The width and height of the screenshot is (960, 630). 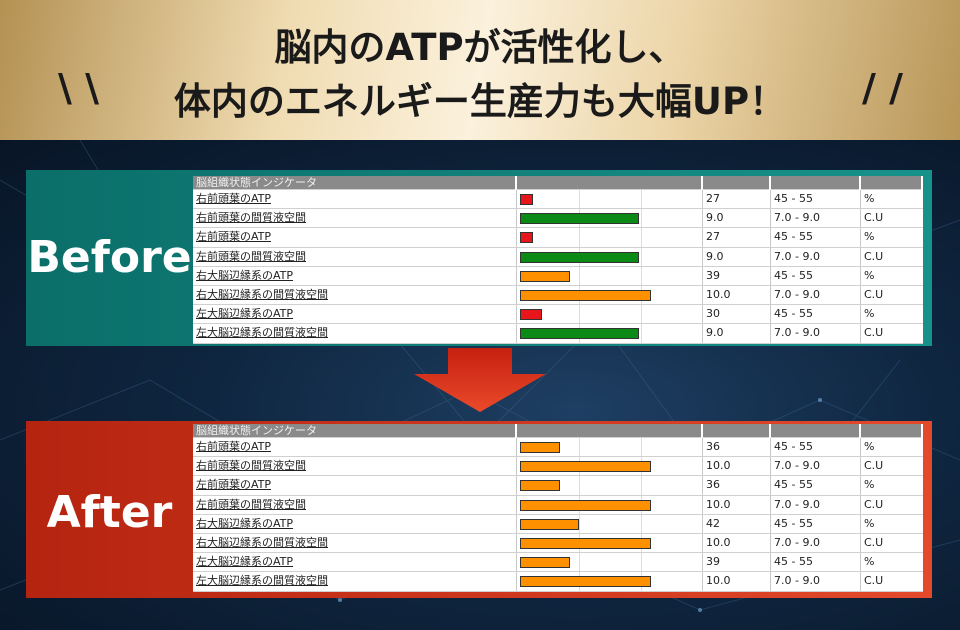 I want to click on down-arrow-icon, so click(x=480, y=380).